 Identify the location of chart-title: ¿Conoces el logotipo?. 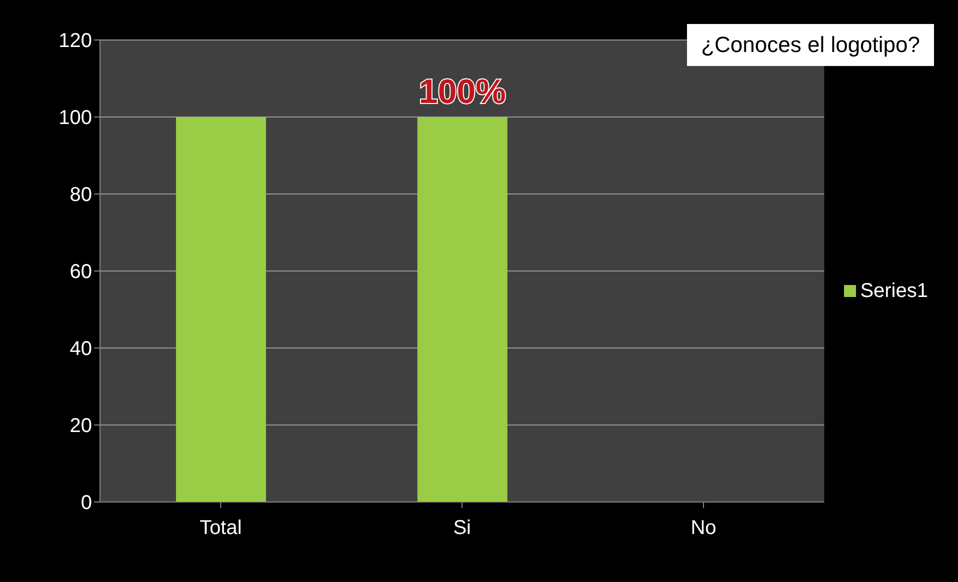
(810, 45).